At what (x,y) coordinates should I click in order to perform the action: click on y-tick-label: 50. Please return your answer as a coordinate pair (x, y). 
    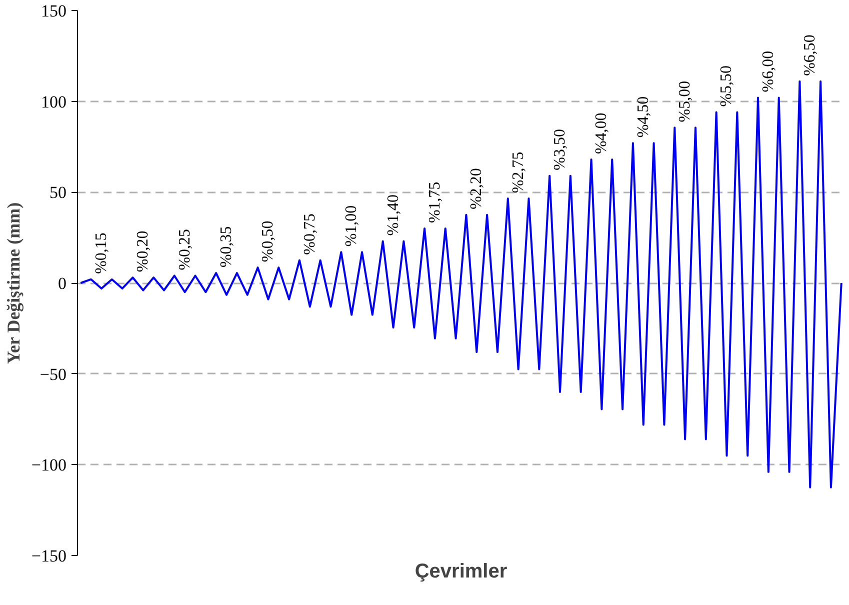
    Looking at the image, I should click on (58, 192).